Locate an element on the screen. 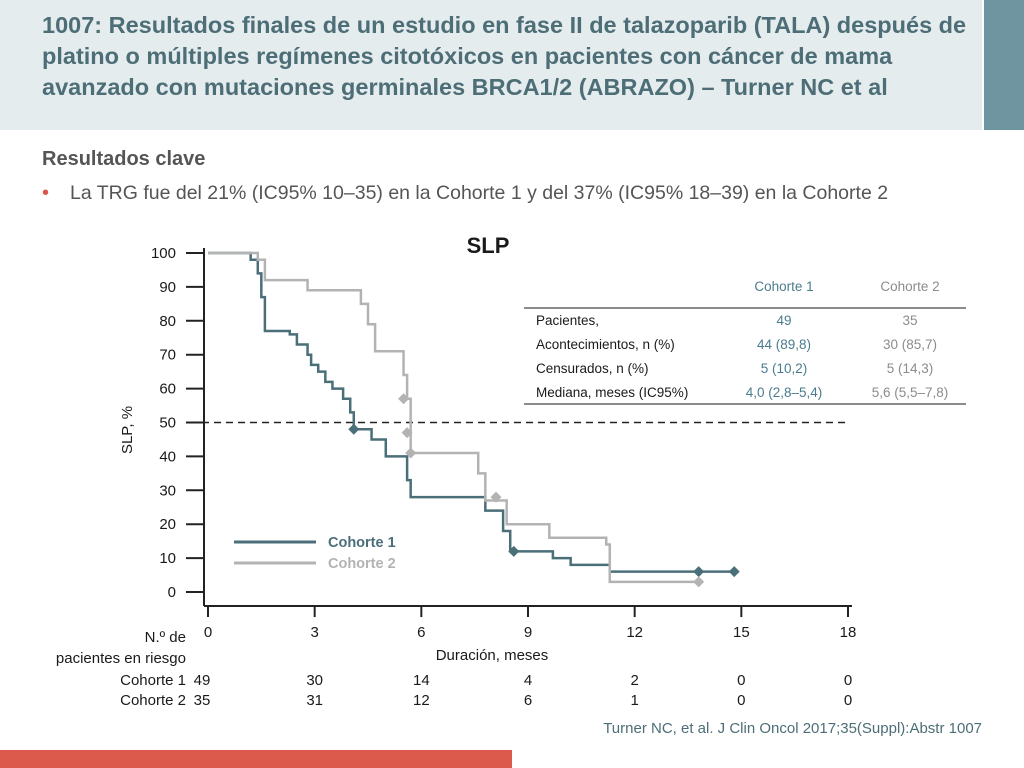 The image size is (1024, 768). at-risk-cohort-label: Cohorte 1 is located at coordinates (153, 680).